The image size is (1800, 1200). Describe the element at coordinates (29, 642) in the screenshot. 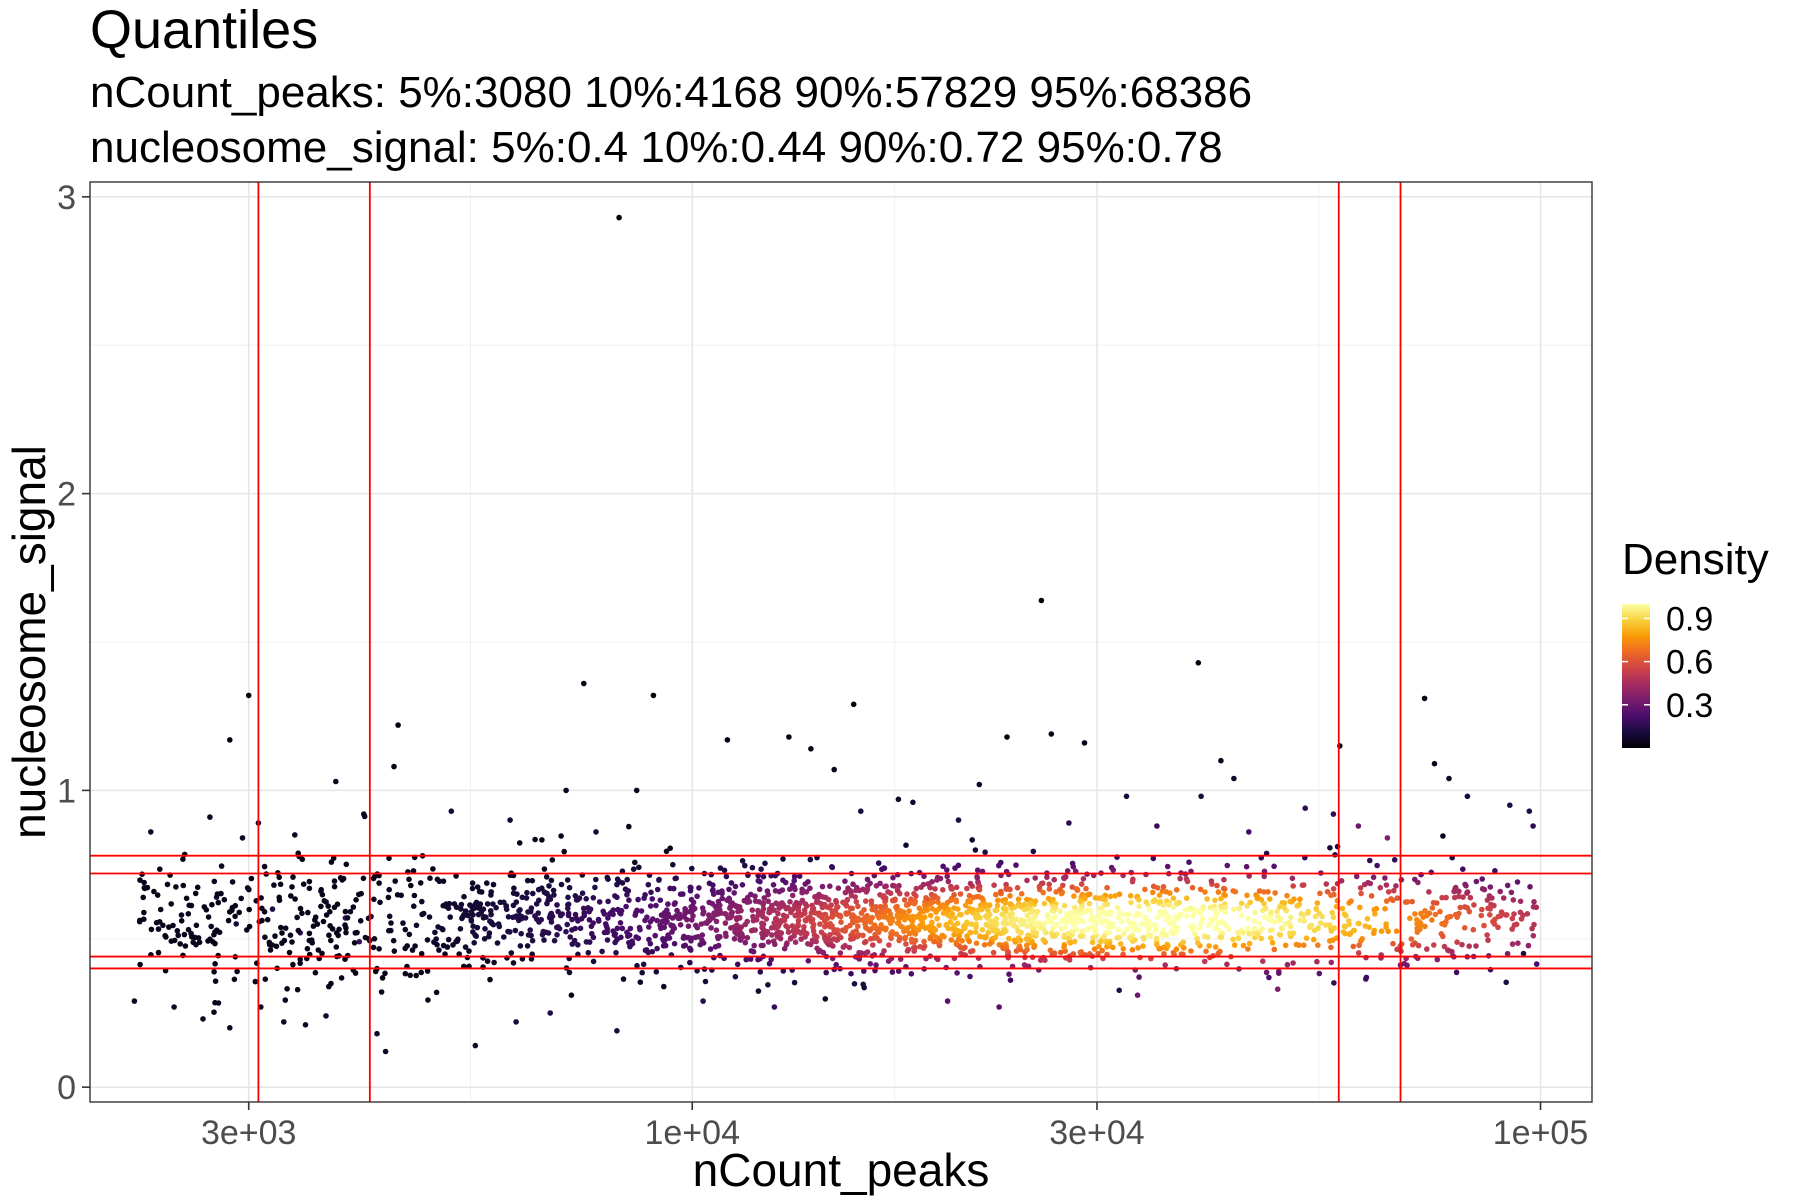

I see `y-axis-title: nucleosome_signal` at that location.